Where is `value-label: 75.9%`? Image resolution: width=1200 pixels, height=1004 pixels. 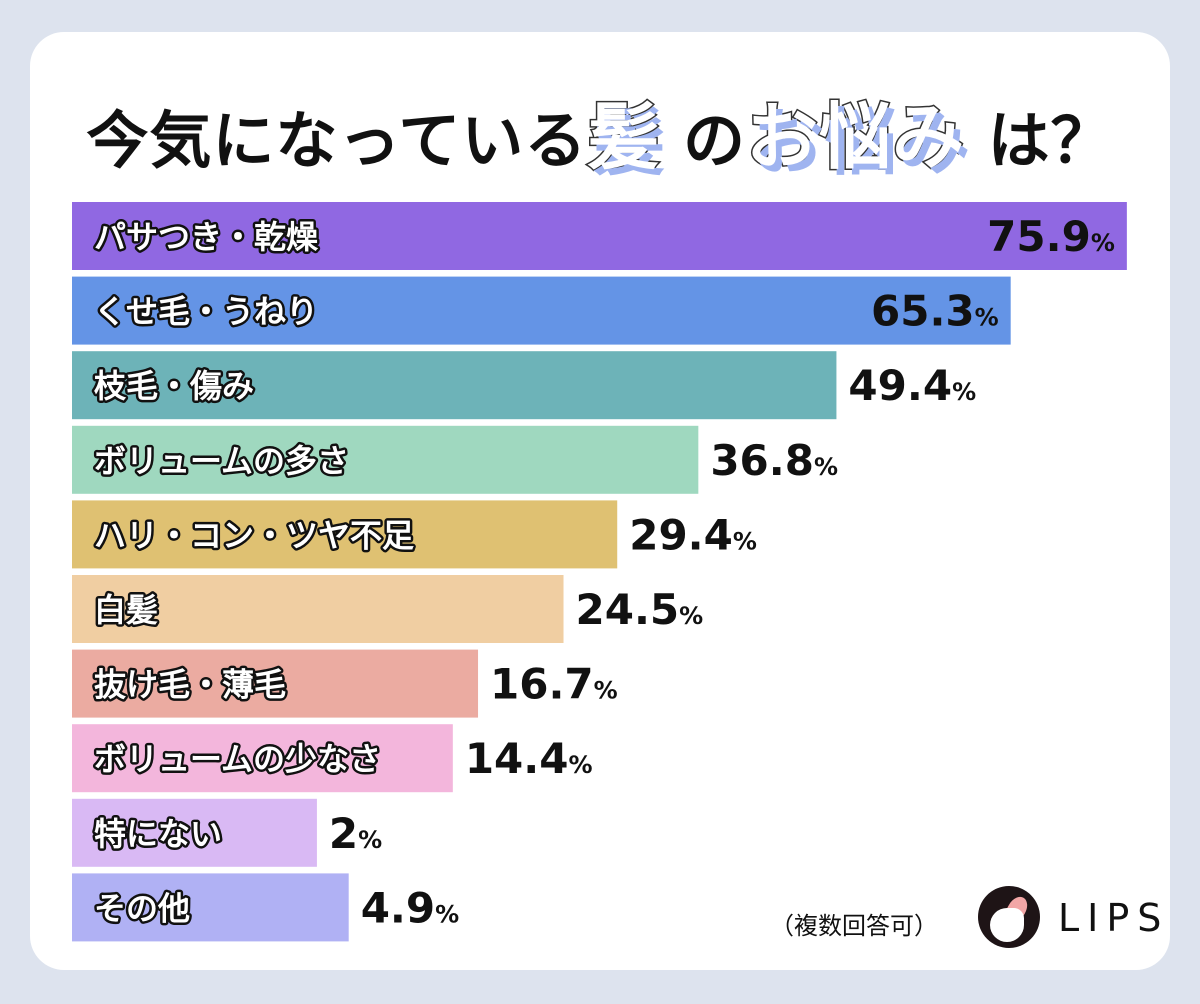
value-label: 75.9% is located at coordinates (1051, 236).